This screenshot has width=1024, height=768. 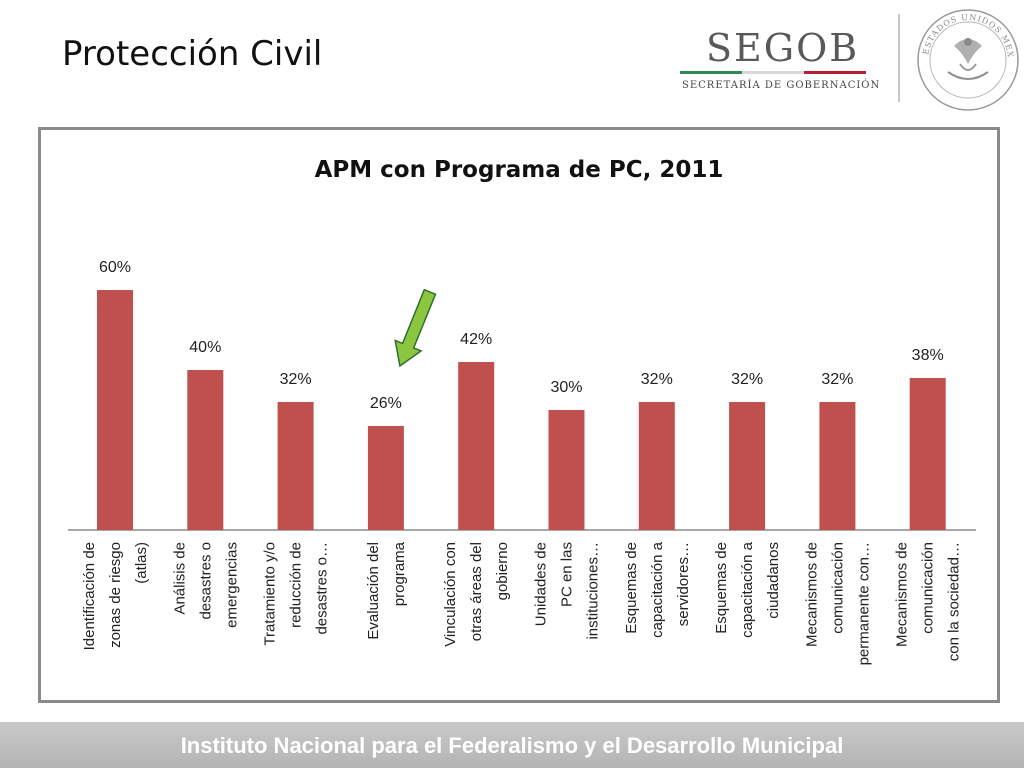 What do you see at coordinates (966, 59) in the screenshot?
I see `national-seal-icon: ESTADOS UNIDOS MEXICANOS` at bounding box center [966, 59].